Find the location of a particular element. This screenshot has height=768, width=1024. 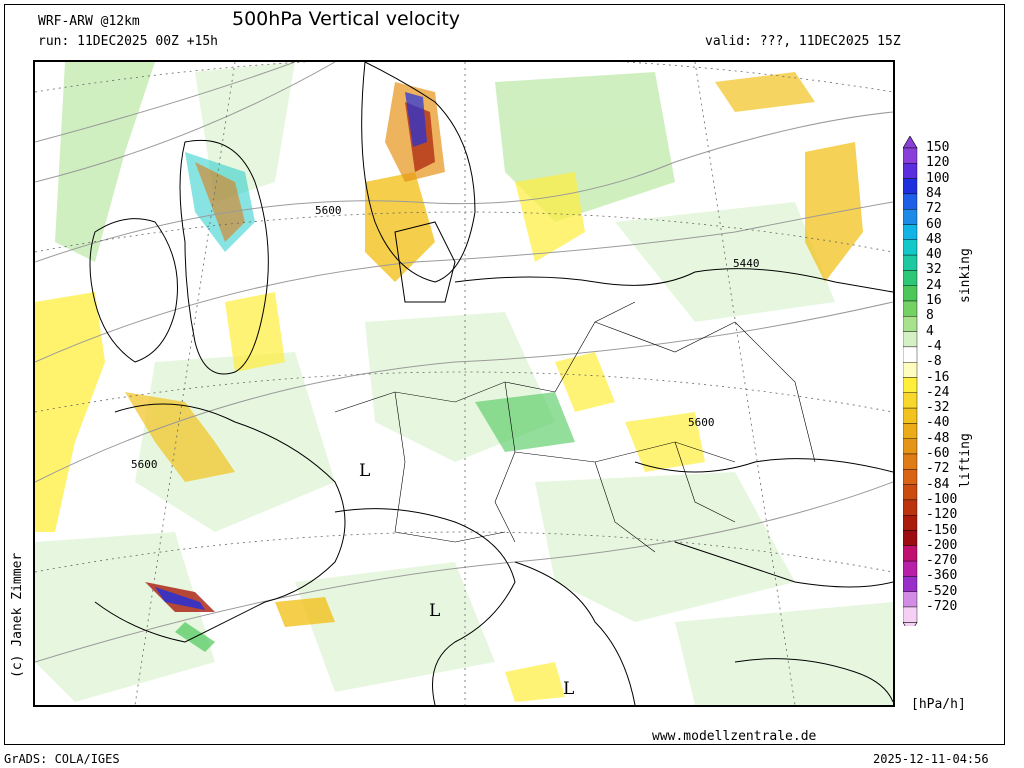

copyright-label: (c) Janek Zimmer is located at coordinates (17, 615).